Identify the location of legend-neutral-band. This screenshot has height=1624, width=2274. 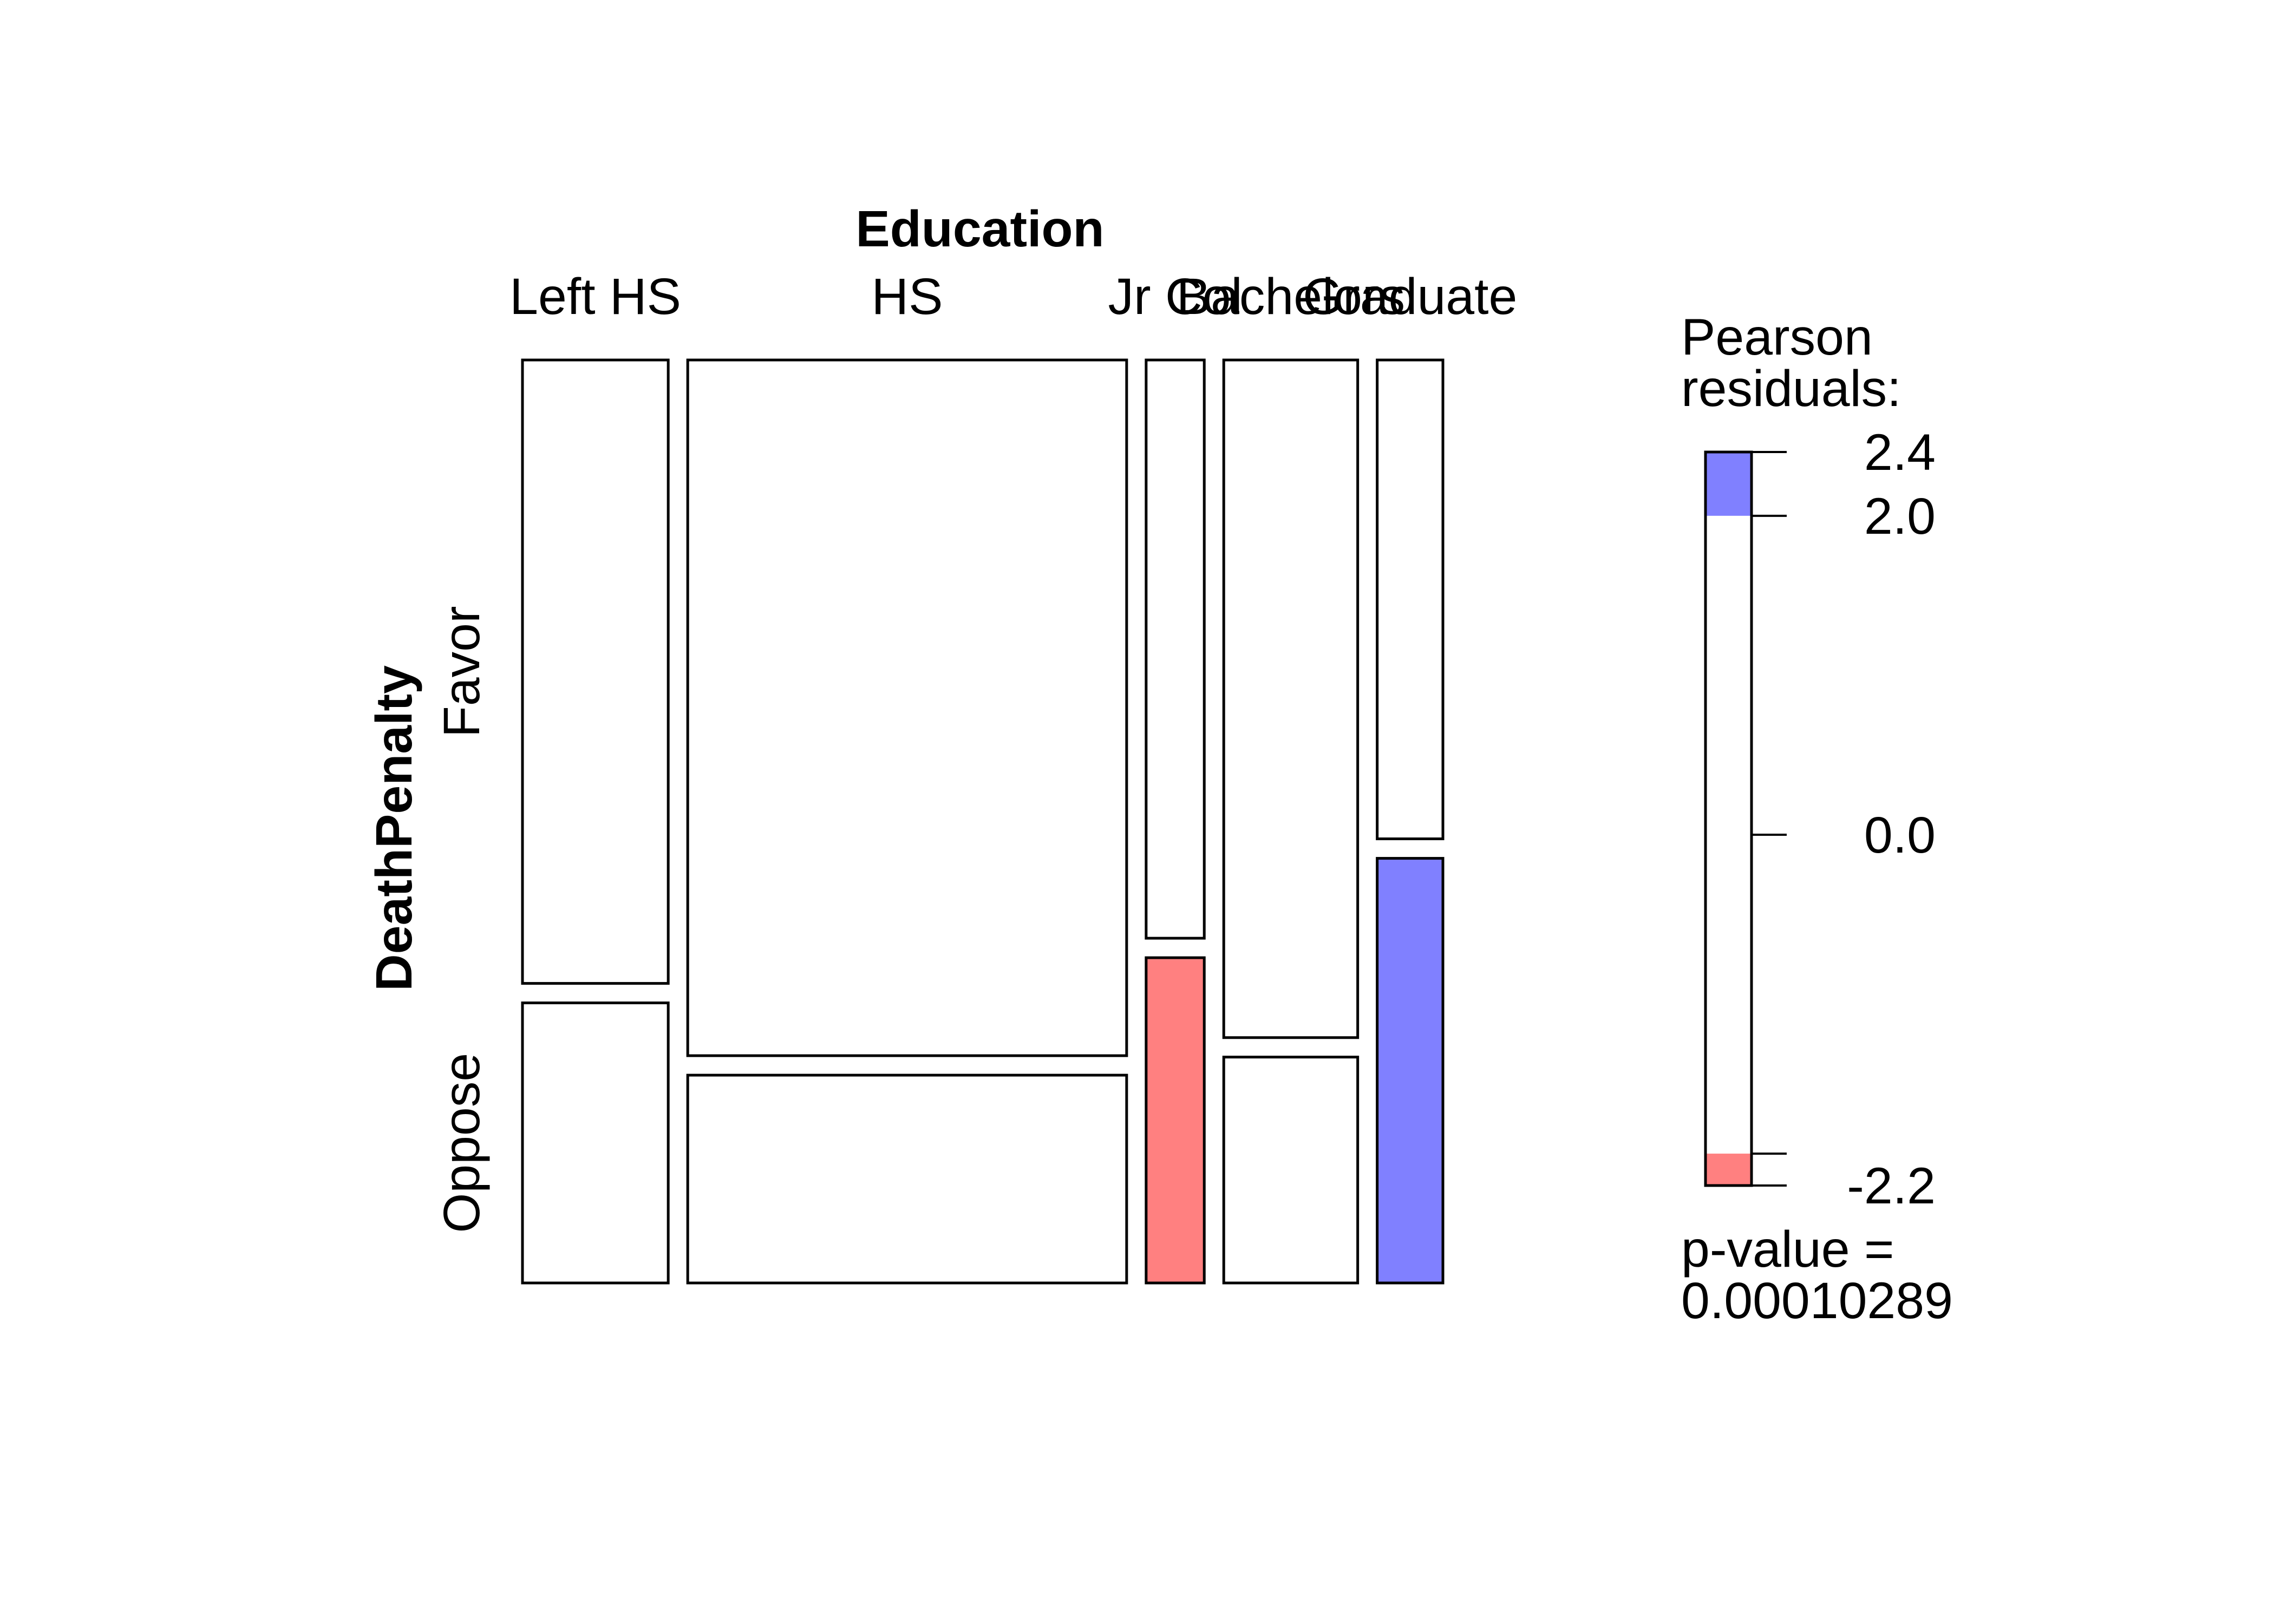
(1729, 819).